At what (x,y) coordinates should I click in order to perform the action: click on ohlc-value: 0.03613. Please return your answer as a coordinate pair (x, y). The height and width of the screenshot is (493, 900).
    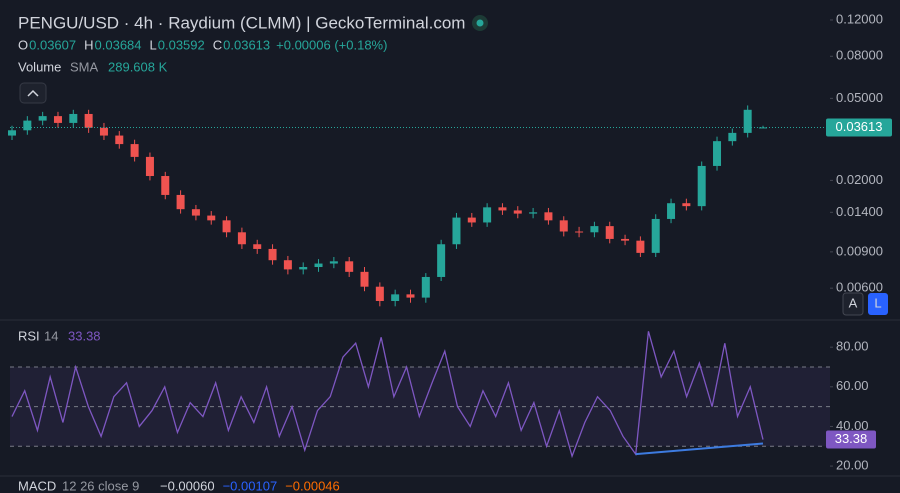
    Looking at the image, I should click on (246, 44).